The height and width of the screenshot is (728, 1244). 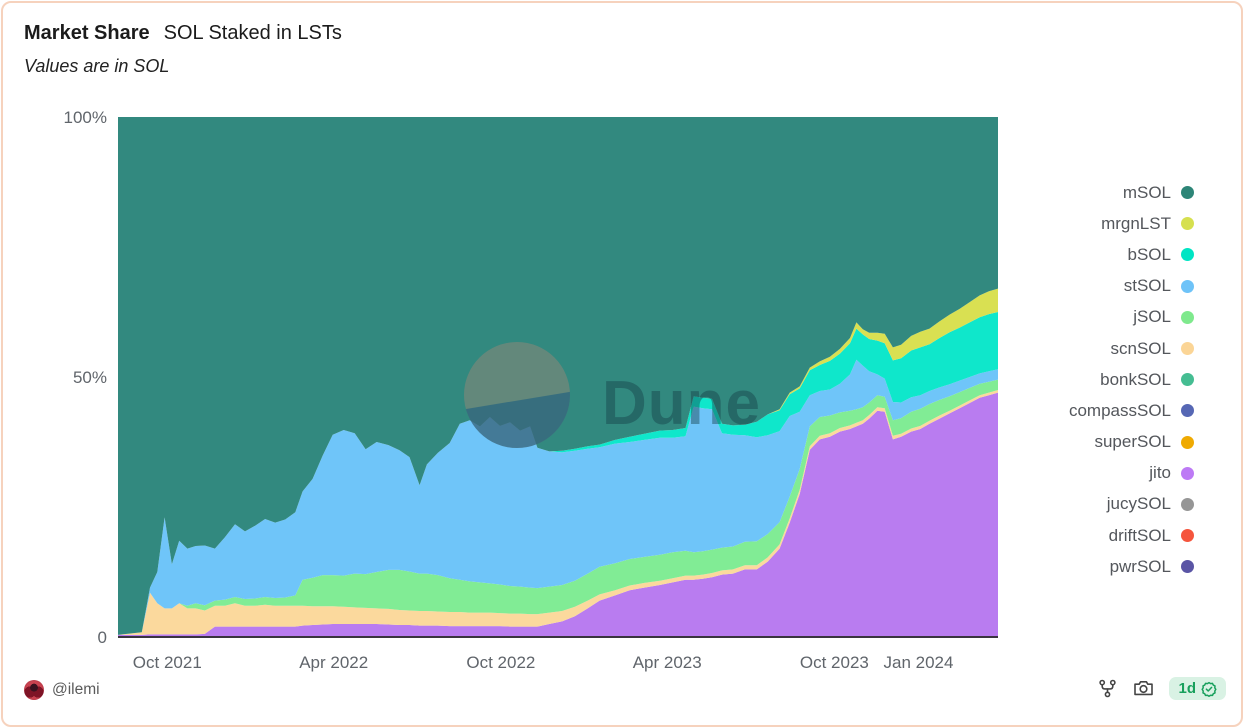 I want to click on legend-label: superSOL, so click(x=1132, y=442).